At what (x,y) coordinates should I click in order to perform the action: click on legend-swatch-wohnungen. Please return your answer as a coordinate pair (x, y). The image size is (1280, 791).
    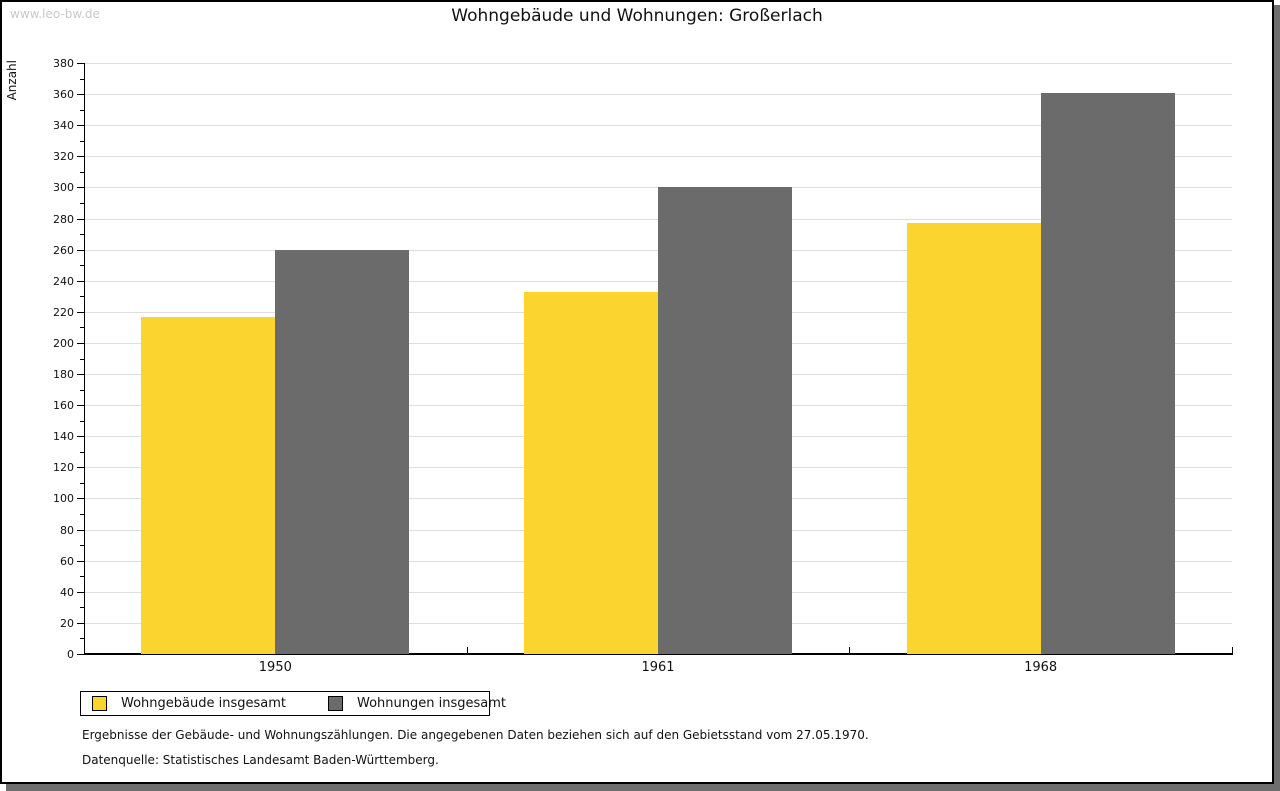
    Looking at the image, I should click on (335, 703).